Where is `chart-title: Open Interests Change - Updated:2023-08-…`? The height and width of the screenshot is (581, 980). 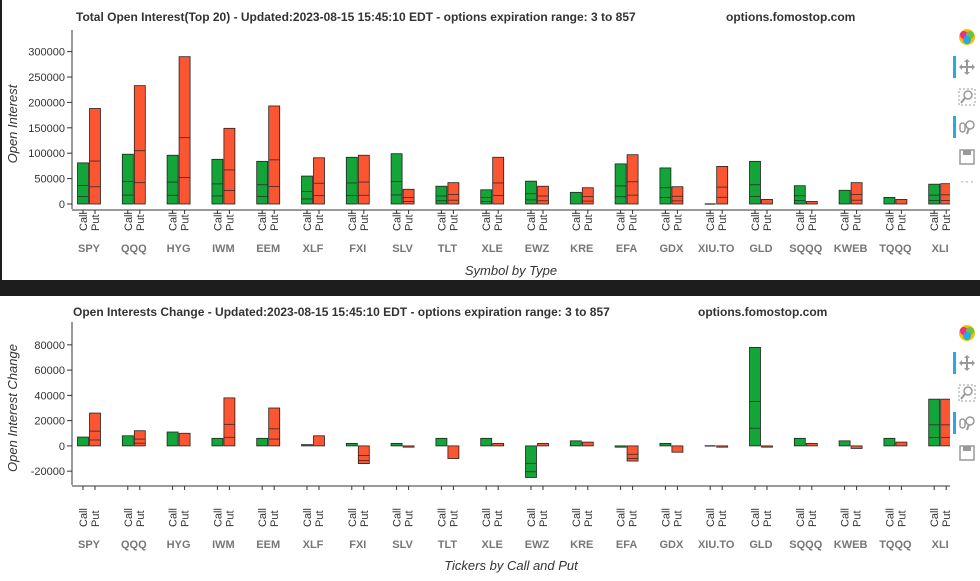
chart-title: Open Interests Change - Updated:2023-08-… is located at coordinates (341, 312).